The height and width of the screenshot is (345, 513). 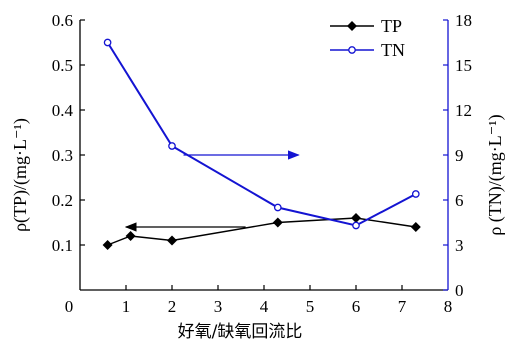 What do you see at coordinates (459, 245) in the screenshot?
I see `y-right-tick-label: 3` at bounding box center [459, 245].